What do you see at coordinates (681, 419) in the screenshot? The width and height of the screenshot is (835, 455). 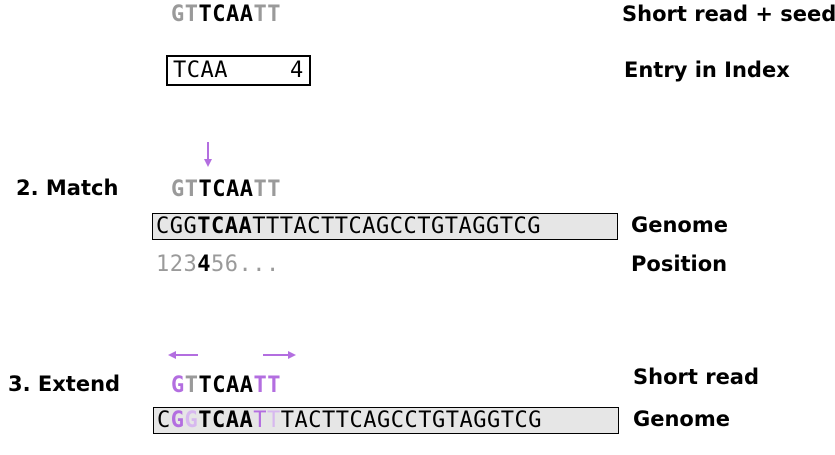 I see `label-genome-extend: Genome` at bounding box center [681, 419].